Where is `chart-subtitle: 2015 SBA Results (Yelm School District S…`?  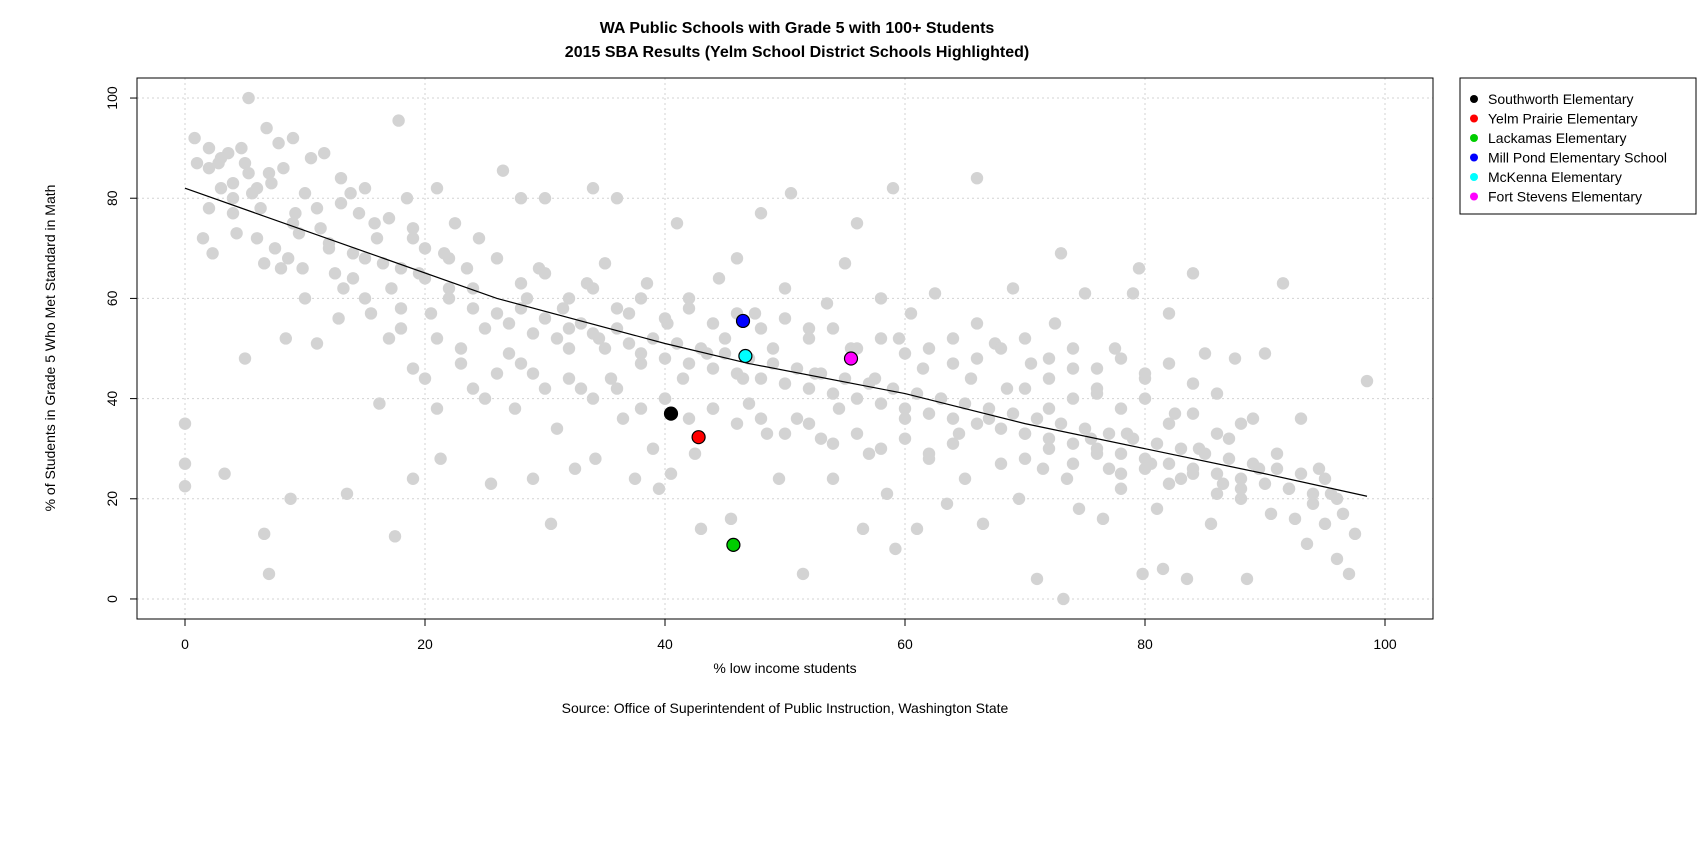 chart-subtitle: 2015 SBA Results (Yelm School District S… is located at coordinates (797, 52).